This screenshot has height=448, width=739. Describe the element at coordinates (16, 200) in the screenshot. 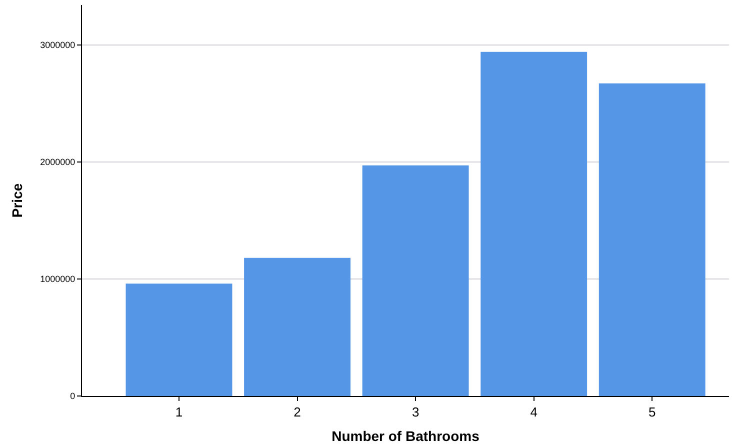

I see `y-axis-title: Price` at that location.